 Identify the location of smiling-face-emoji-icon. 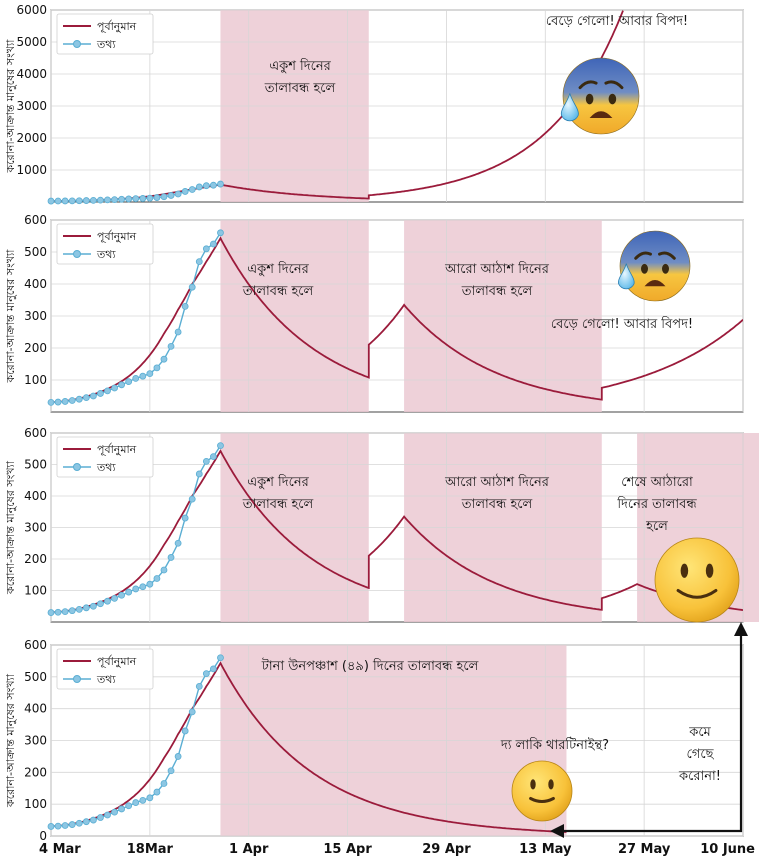
(697, 580).